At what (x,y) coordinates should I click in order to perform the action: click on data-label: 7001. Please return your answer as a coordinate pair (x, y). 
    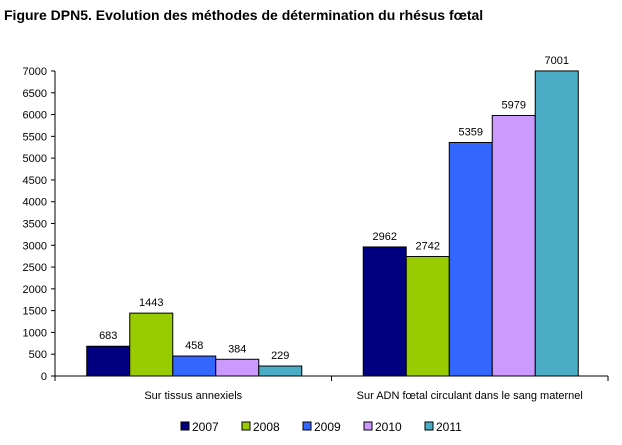
    Looking at the image, I should click on (557, 61).